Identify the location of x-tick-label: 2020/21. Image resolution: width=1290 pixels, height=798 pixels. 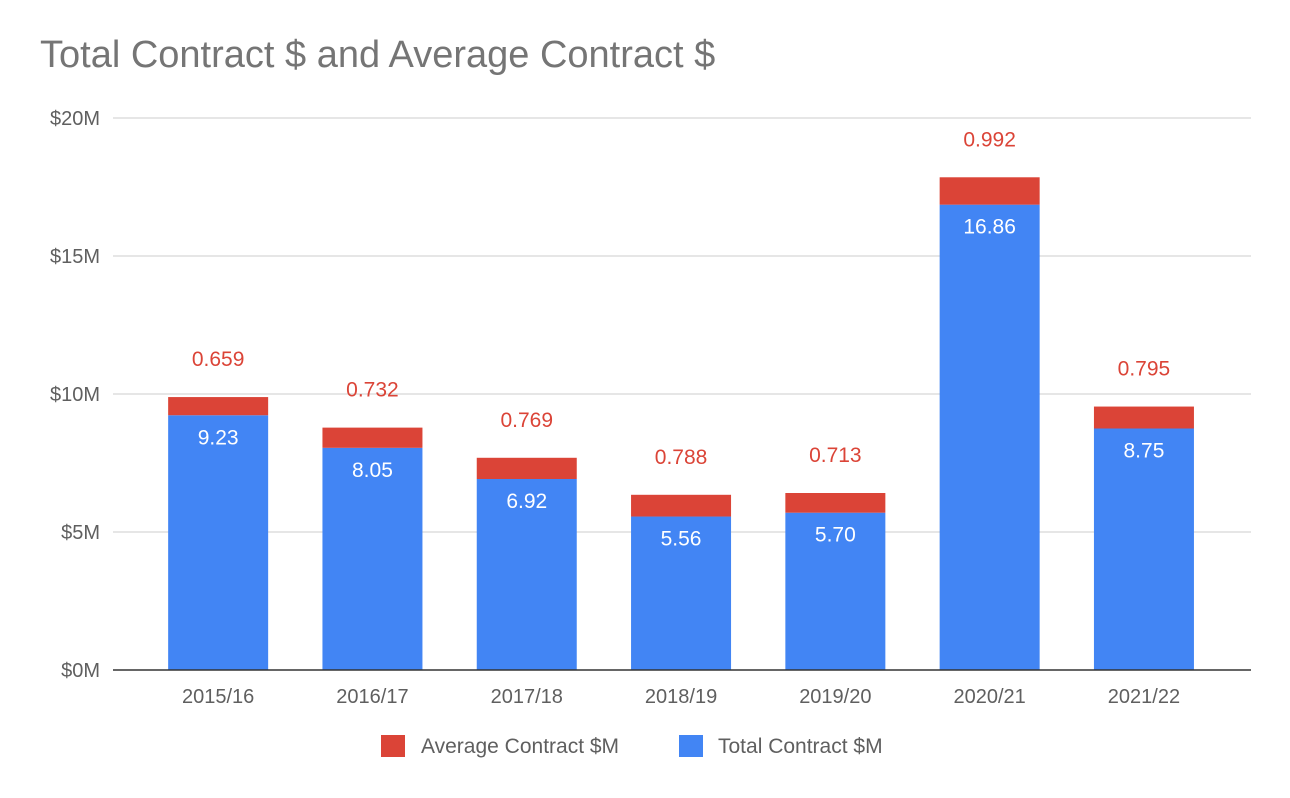
(990, 697).